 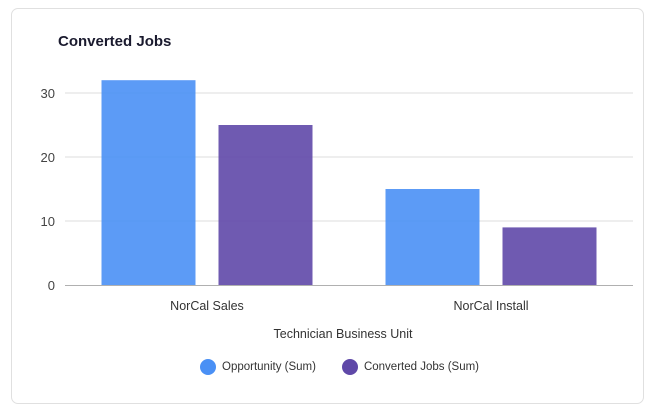 I want to click on chart-title: Converted Jobs, so click(x=115, y=41).